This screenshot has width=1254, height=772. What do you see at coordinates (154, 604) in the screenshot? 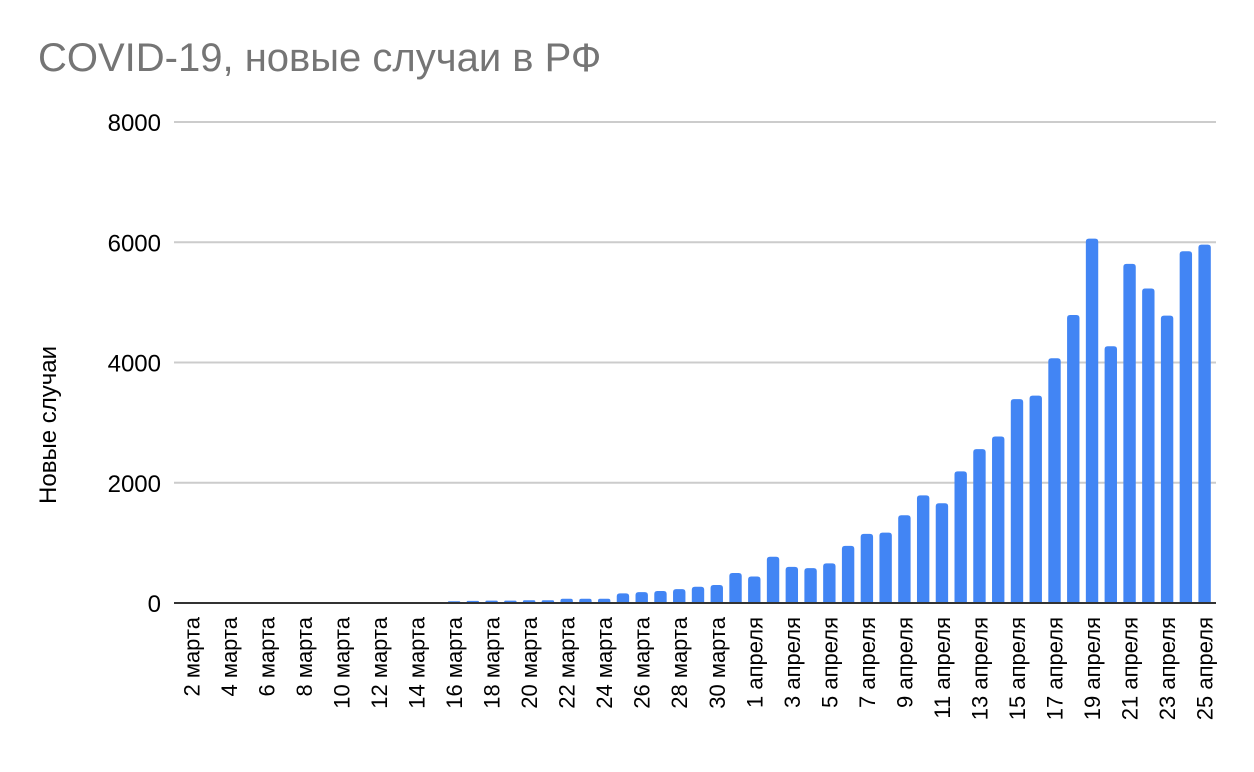
I see `y-tick-label: 0` at bounding box center [154, 604].